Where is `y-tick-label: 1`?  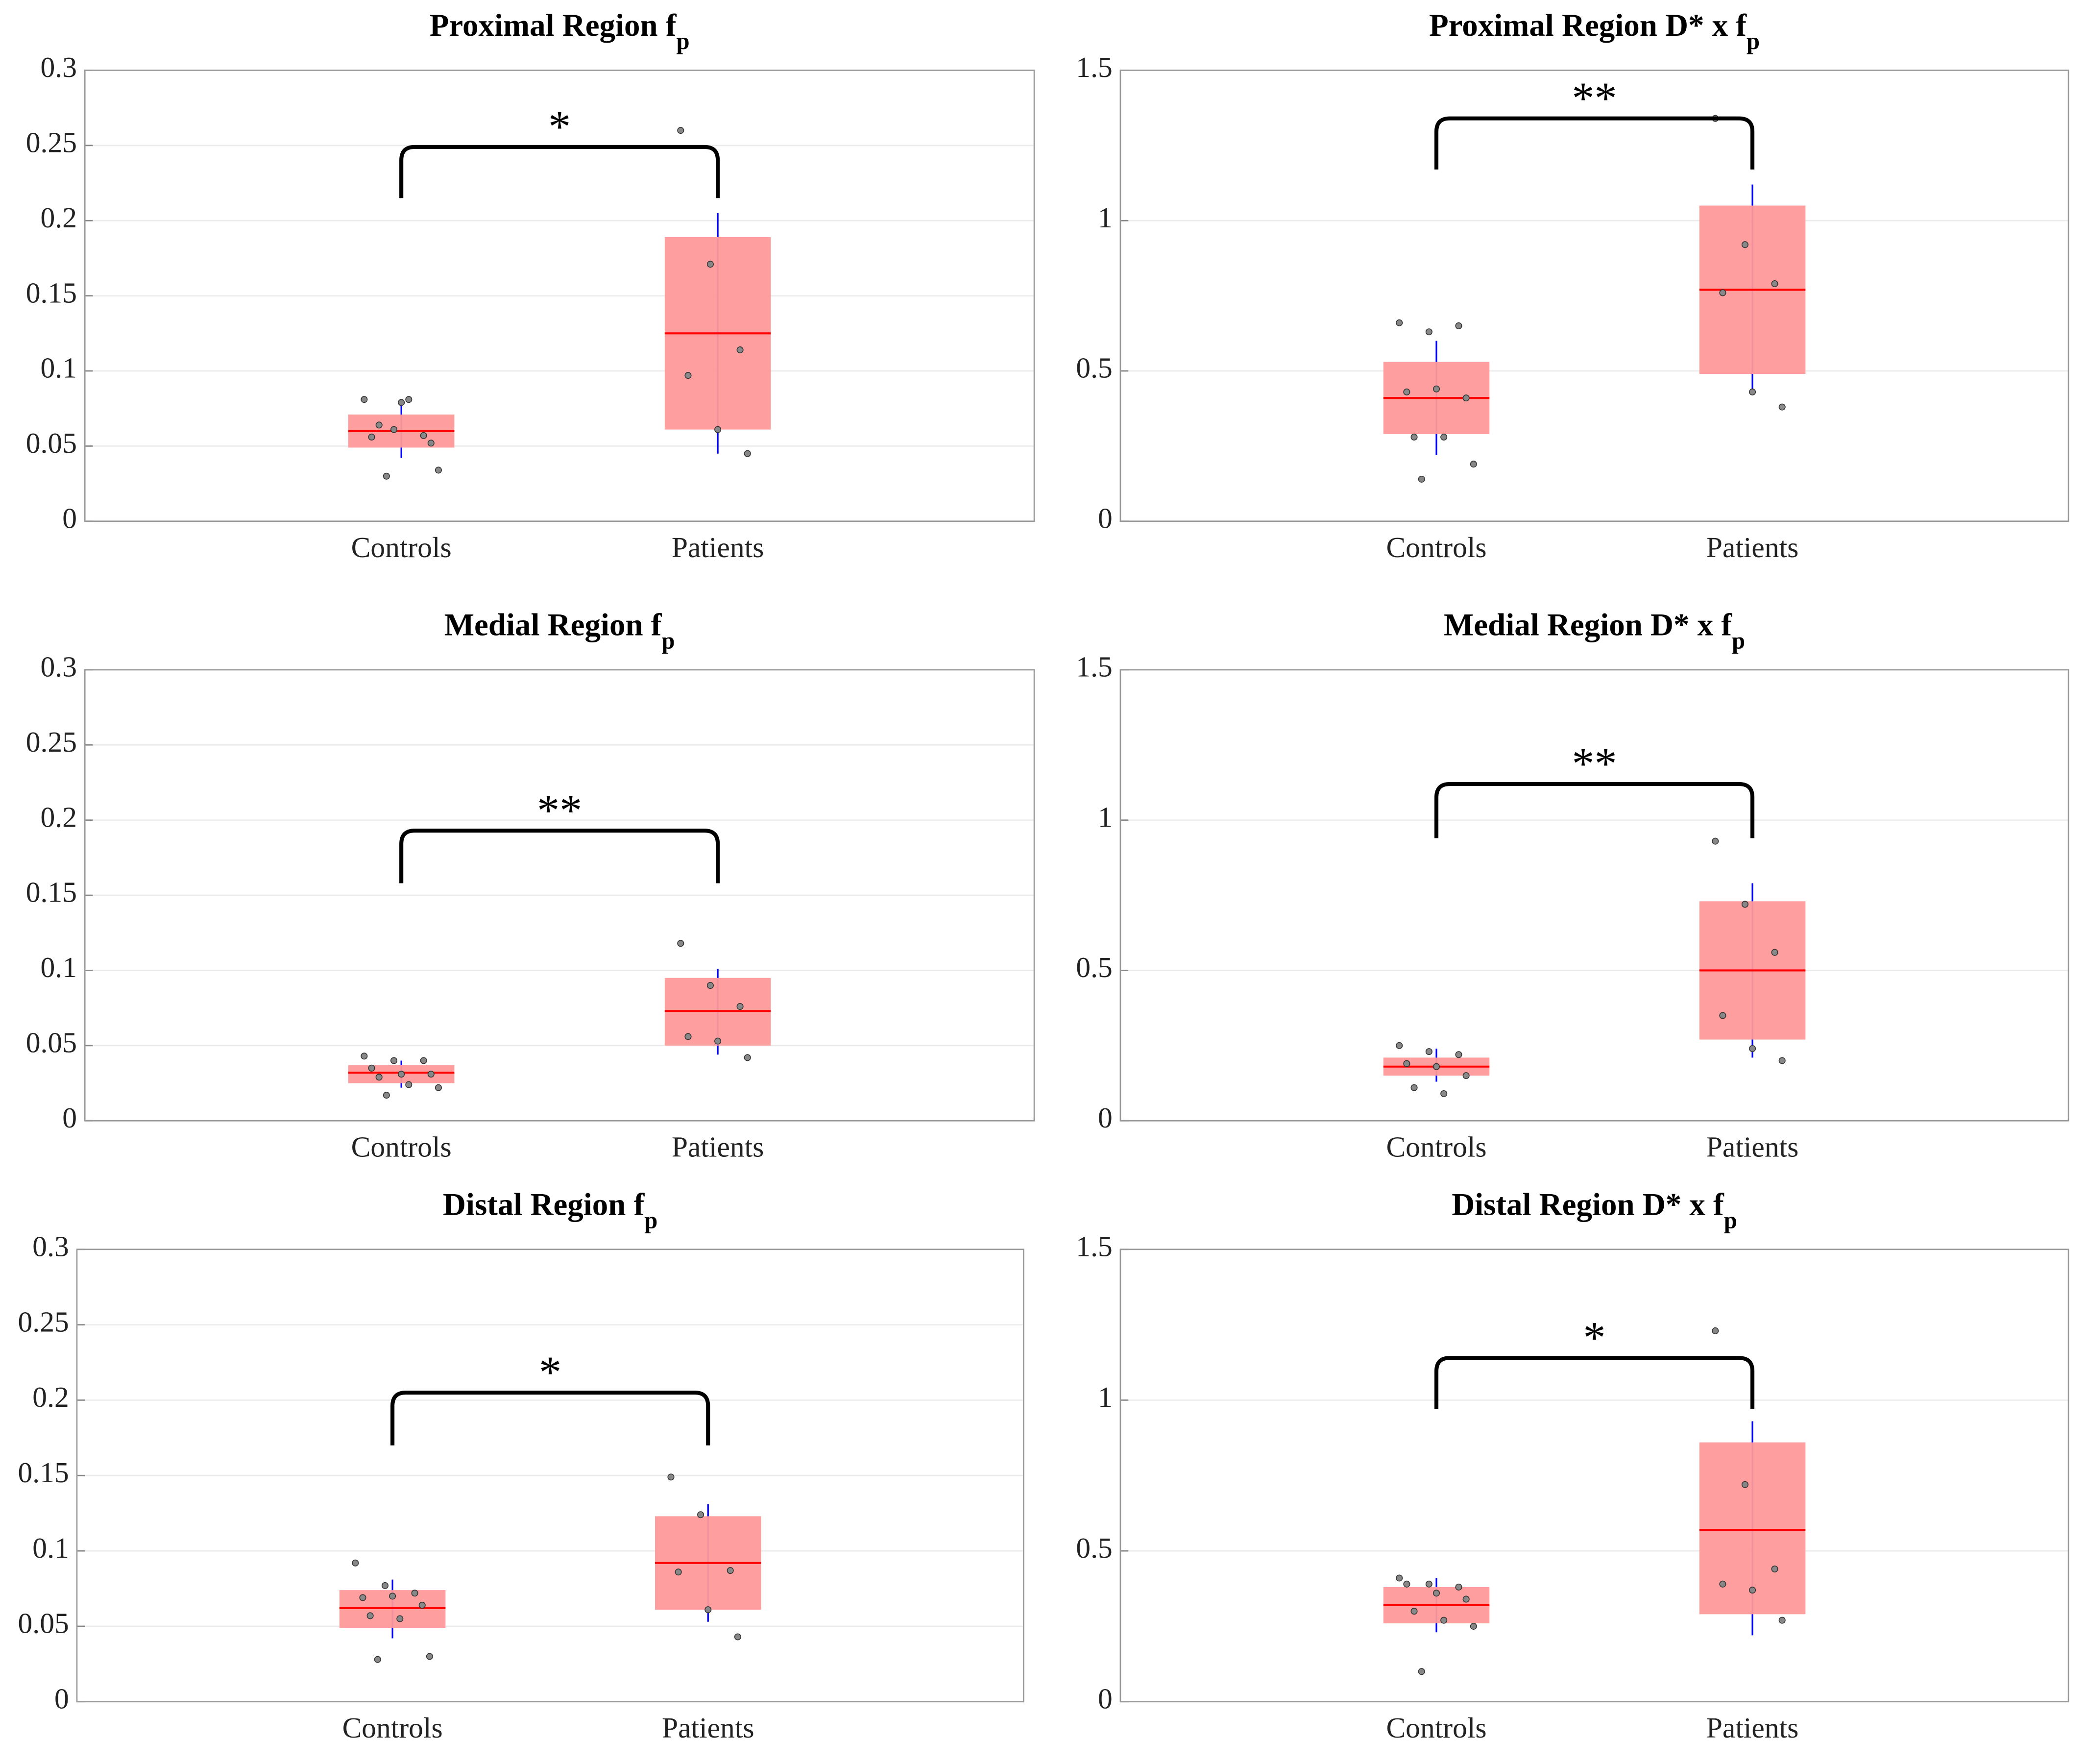 y-tick-label: 1 is located at coordinates (1105, 817).